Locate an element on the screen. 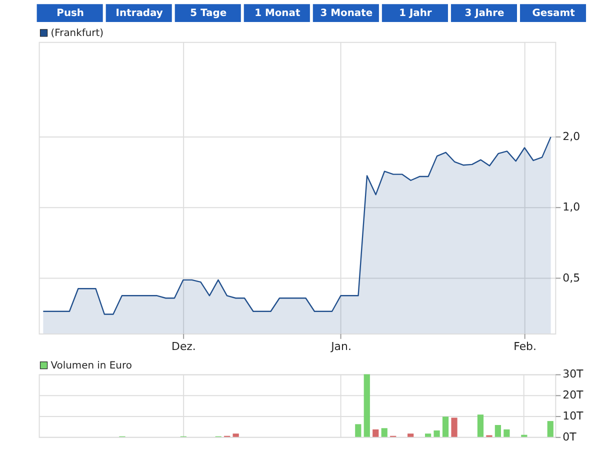 This screenshot has height=449, width=591. text: Intraday is located at coordinates (140, 14).